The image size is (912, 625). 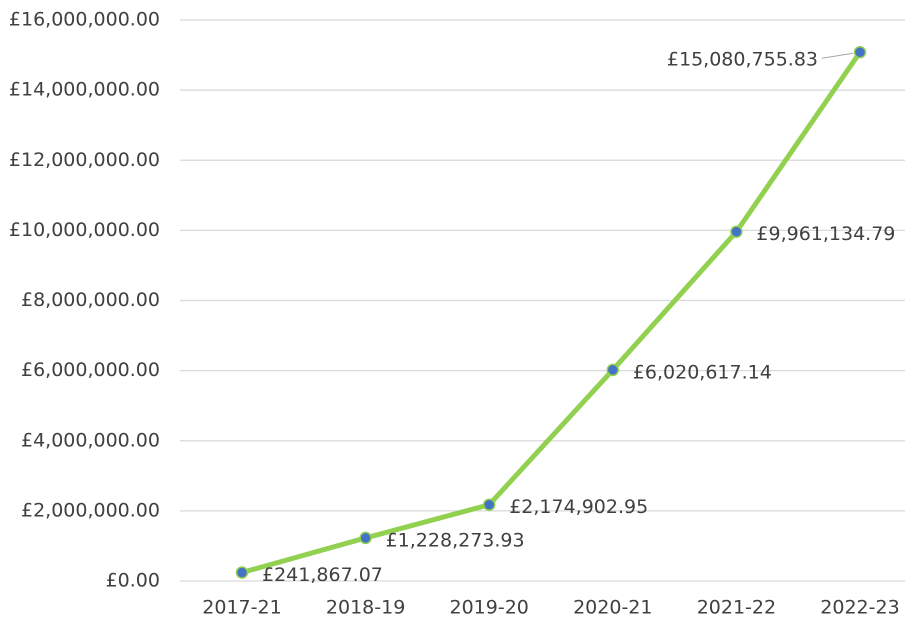 What do you see at coordinates (90, 510) in the screenshot?
I see `y-tick-label: £2,000,000.00` at bounding box center [90, 510].